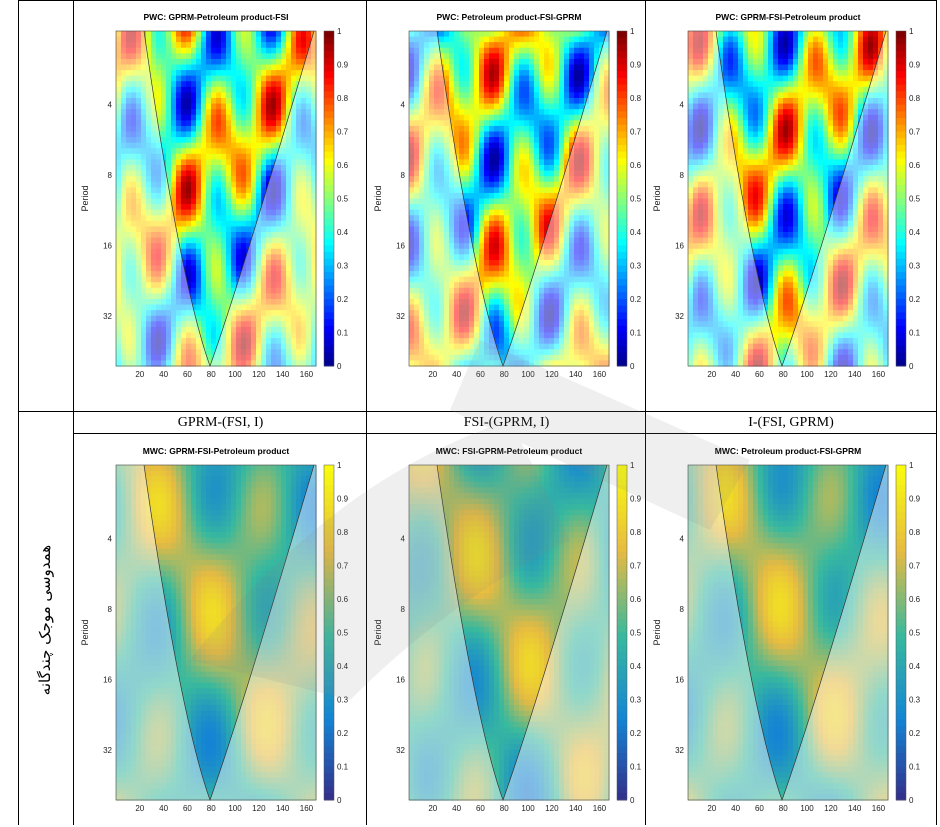 The image size is (940, 827). I want to click on table-row-divider, so click(477, 411).